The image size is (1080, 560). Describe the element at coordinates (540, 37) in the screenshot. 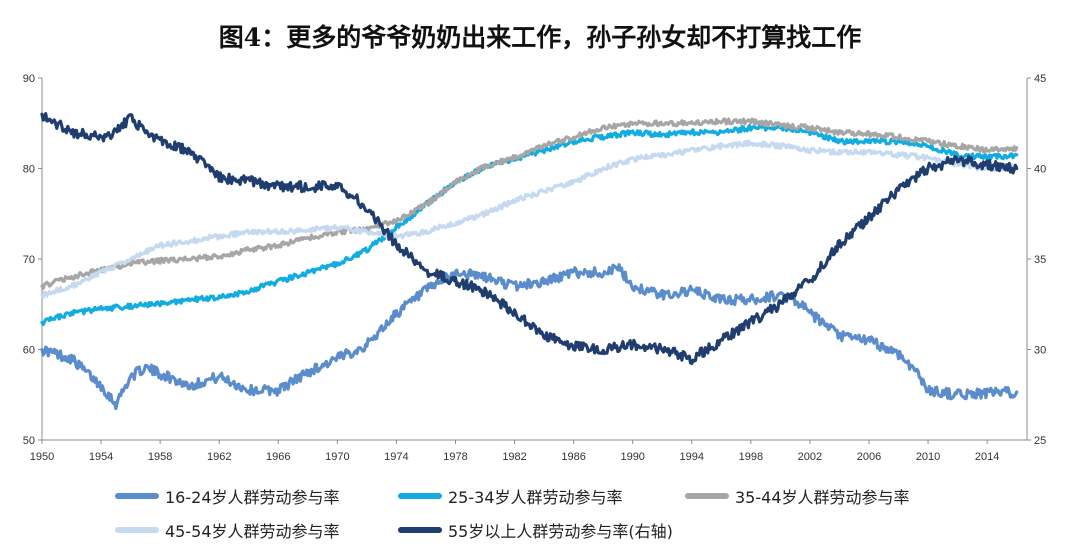

I see `chart-title: 图4：更多的爷爷奶奶出来工作，孙子孙女却不打算找工作` at that location.